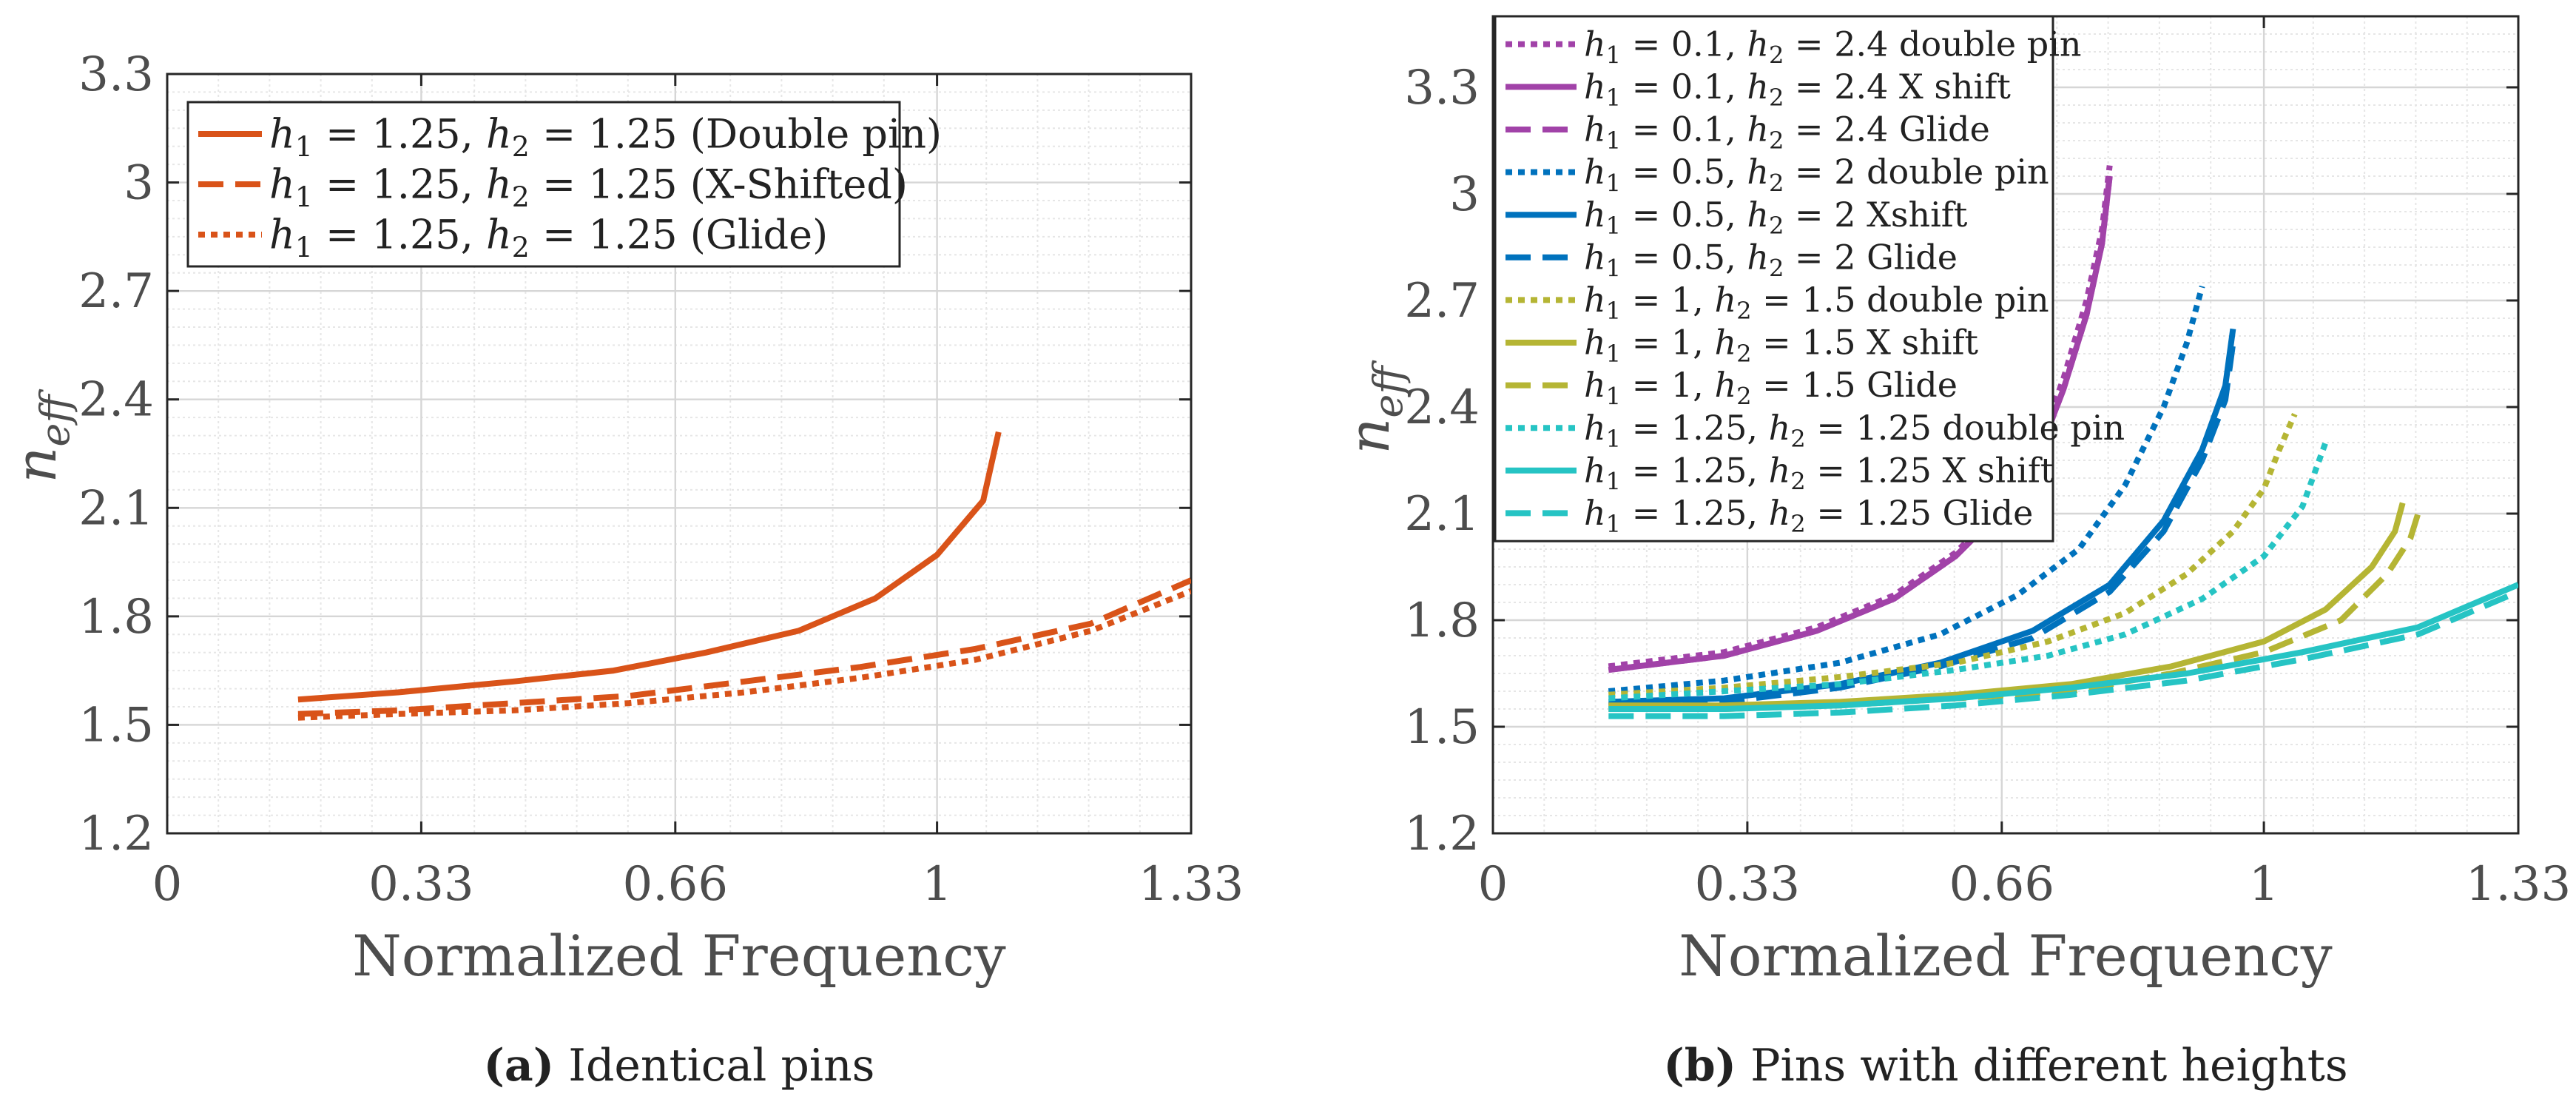 The image size is (2576, 1099). I want to click on legend-box, so click(543, 184).